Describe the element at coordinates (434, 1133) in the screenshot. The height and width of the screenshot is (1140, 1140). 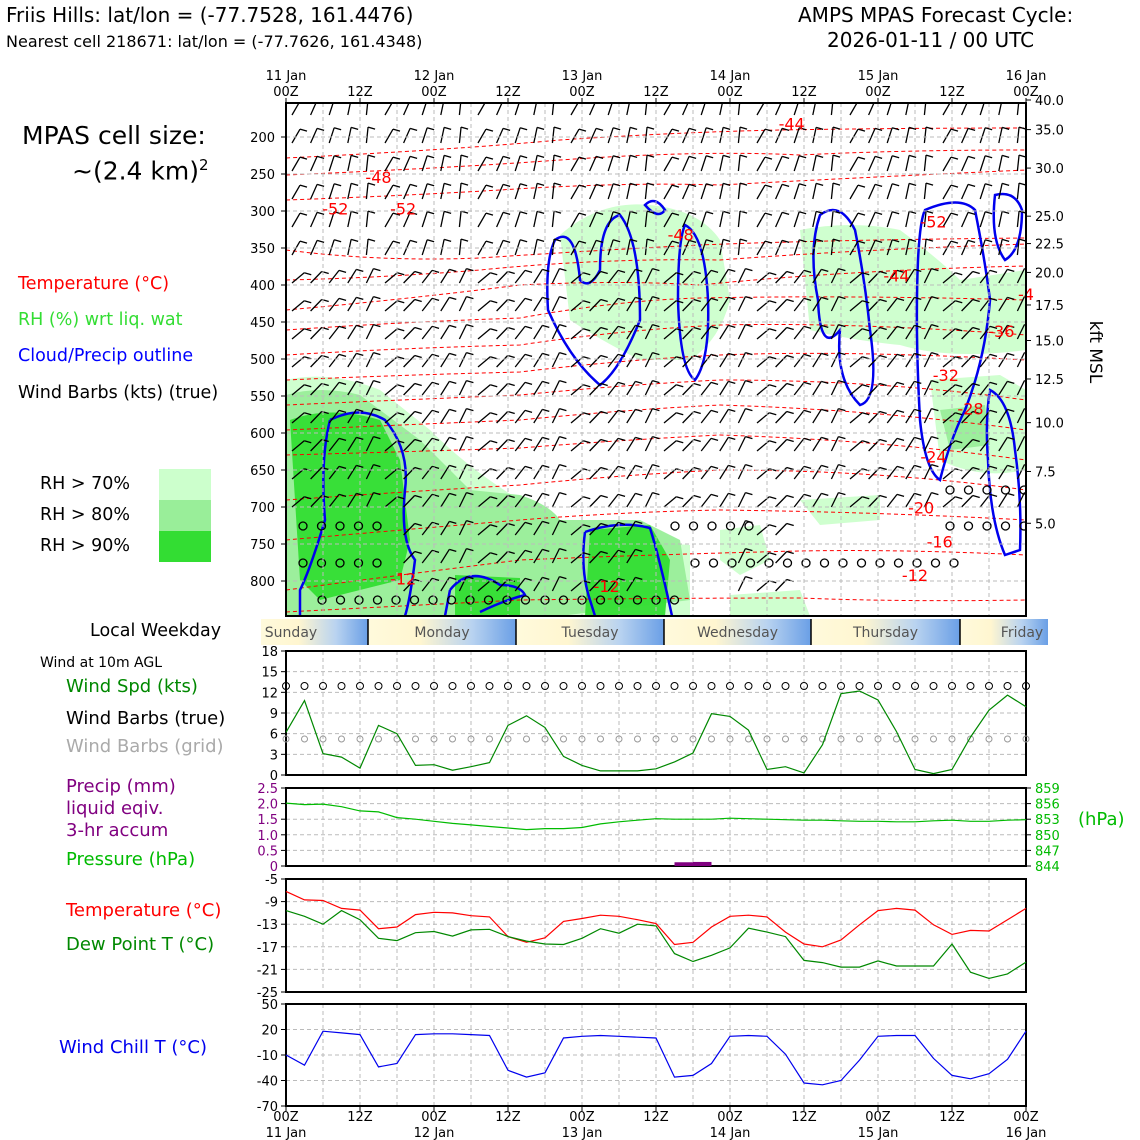
I see `bottom-date-label: 12 Jan` at that location.